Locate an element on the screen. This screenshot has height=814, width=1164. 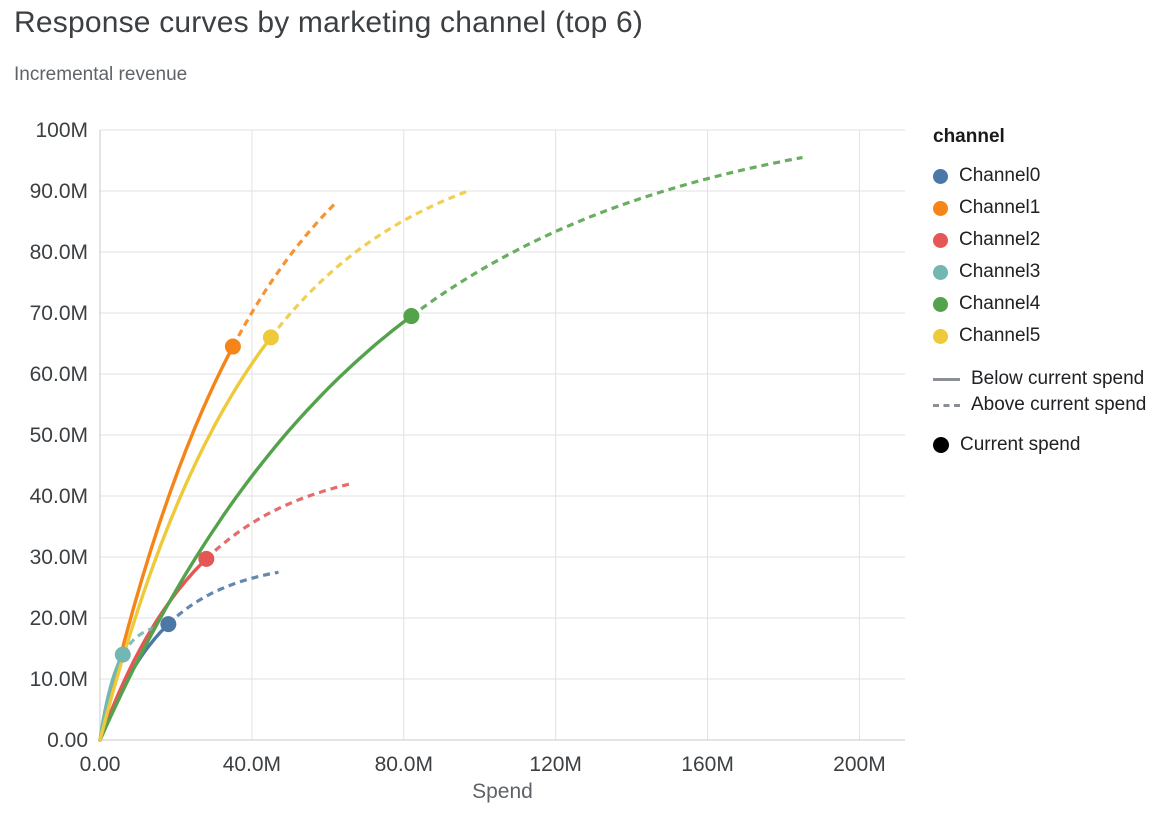
legend-style-above-current-spend: Above current spend is located at coordinates (1047, 405).